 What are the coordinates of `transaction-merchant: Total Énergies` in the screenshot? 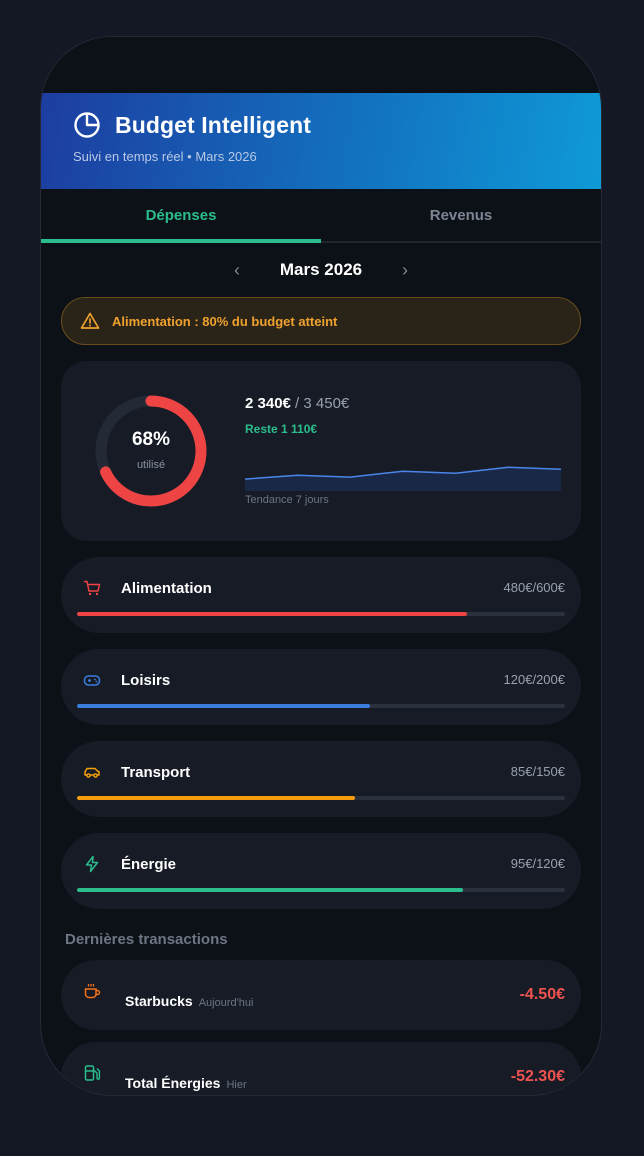 It's located at (173, 1083).